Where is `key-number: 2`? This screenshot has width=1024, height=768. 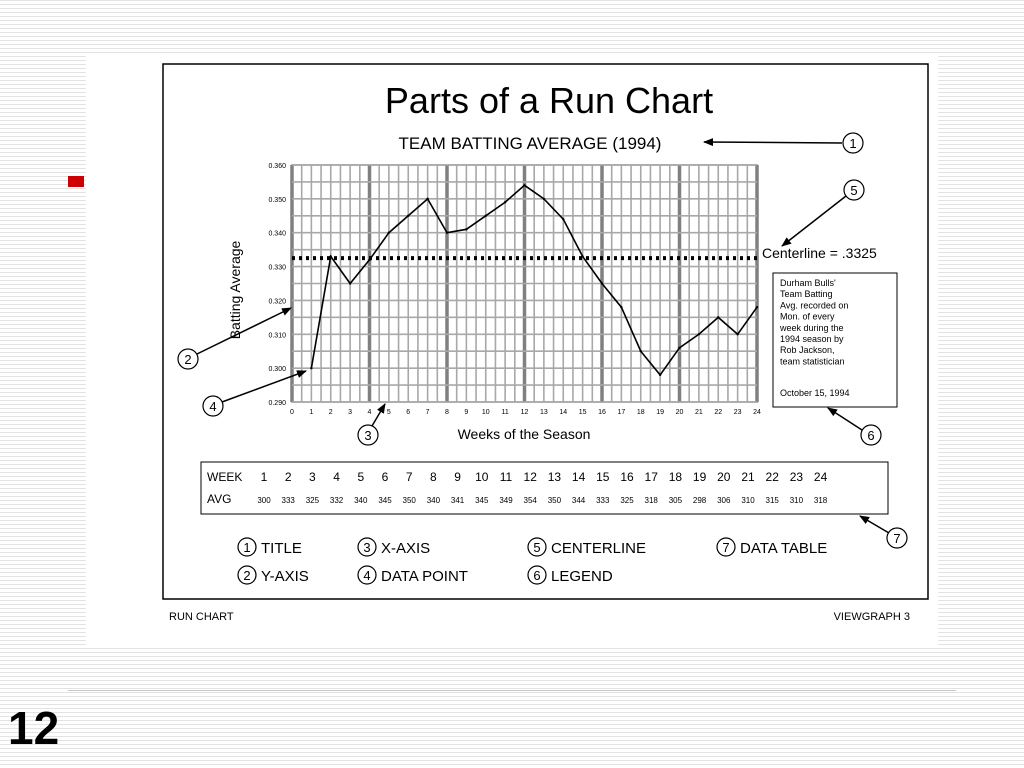 key-number: 2 is located at coordinates (246, 575).